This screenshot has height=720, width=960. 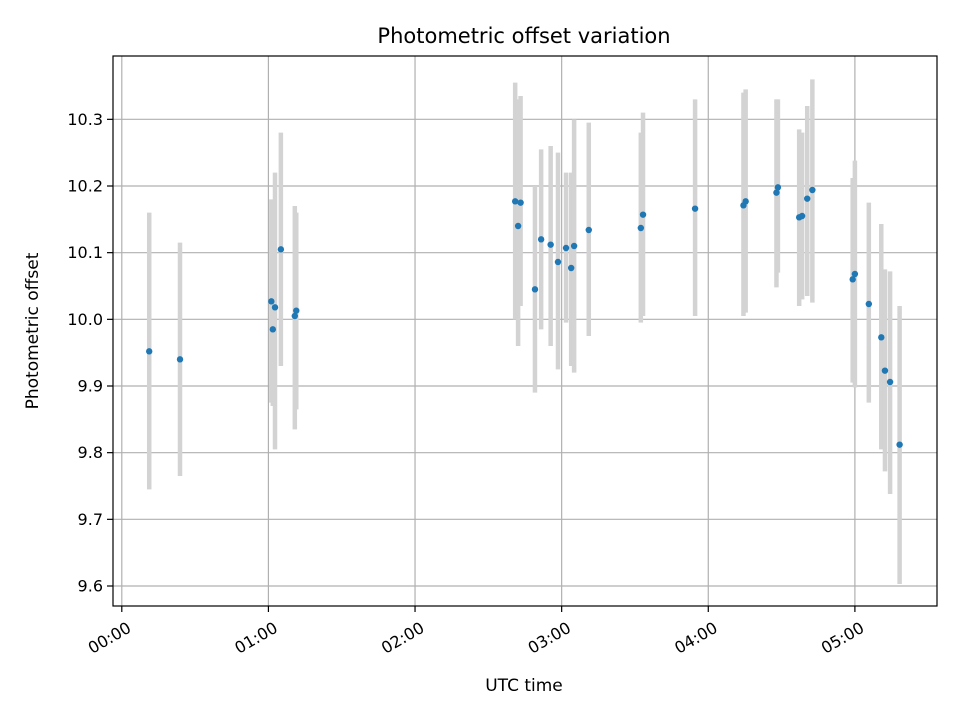 What do you see at coordinates (524, 686) in the screenshot?
I see `x-axis-label: UTC time` at bounding box center [524, 686].